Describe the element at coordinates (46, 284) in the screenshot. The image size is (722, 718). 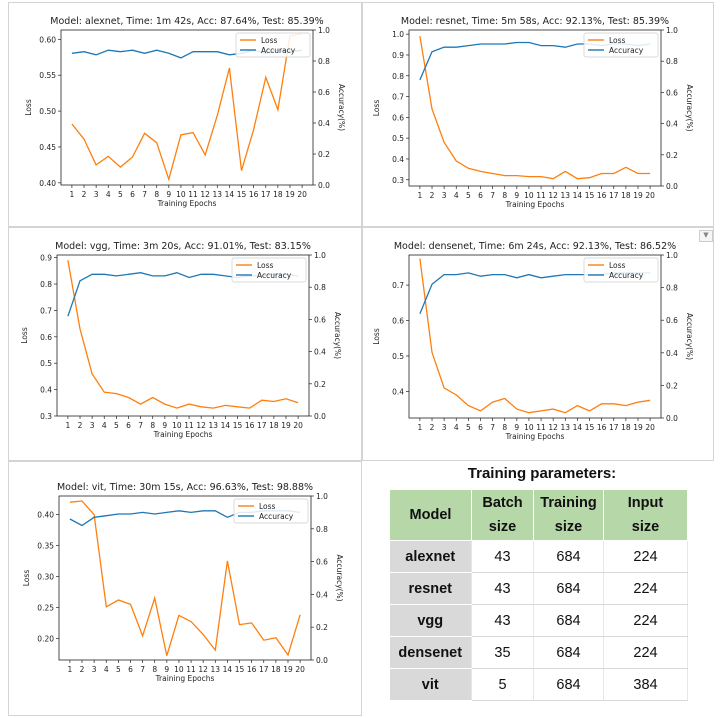
I see `y-tick-label: 0.8` at that location.